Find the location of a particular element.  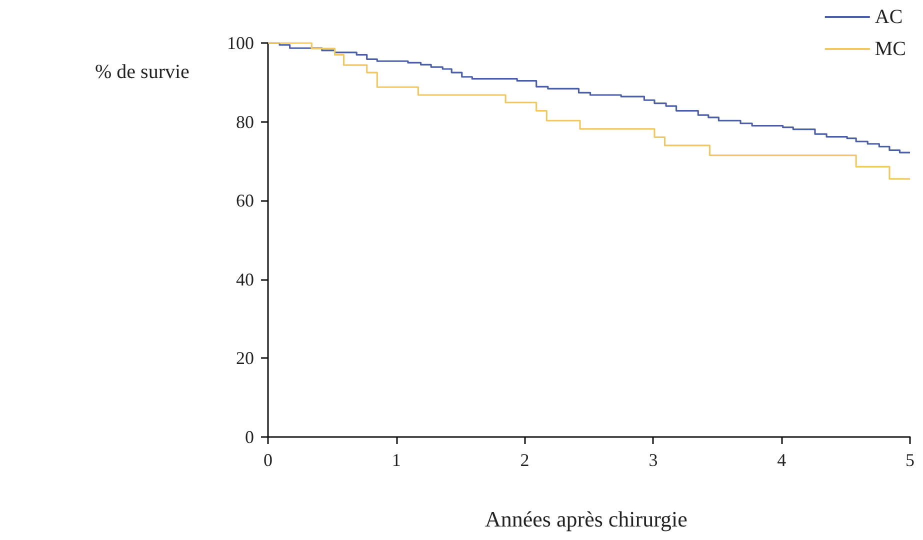

legend-label: AC is located at coordinates (888, 17).